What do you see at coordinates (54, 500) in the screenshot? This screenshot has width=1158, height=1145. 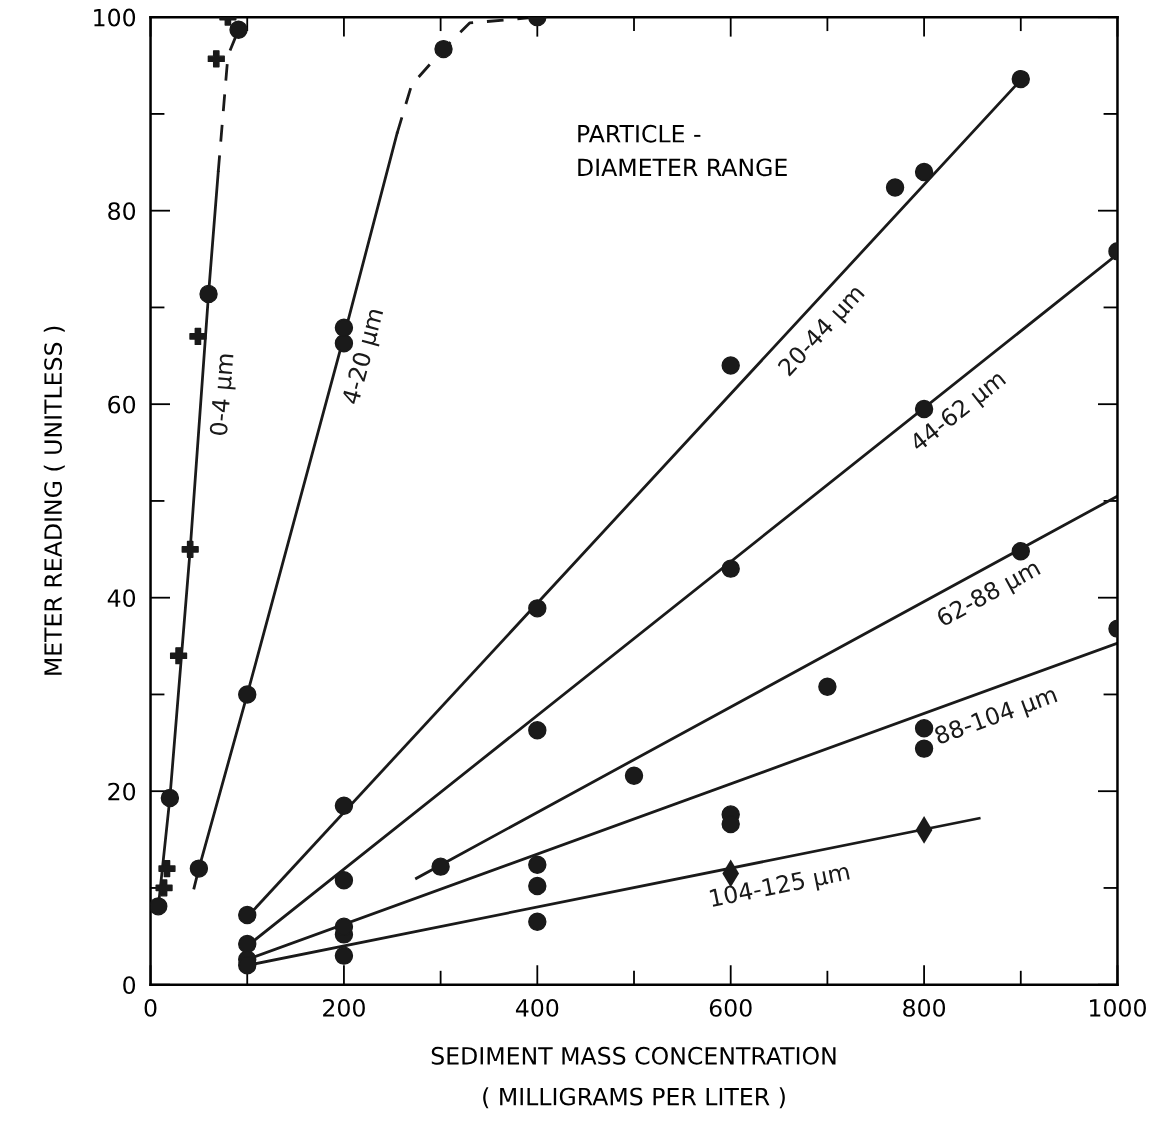 I see `y-axis-title: METER READING ( UNITLESS )` at bounding box center [54, 500].